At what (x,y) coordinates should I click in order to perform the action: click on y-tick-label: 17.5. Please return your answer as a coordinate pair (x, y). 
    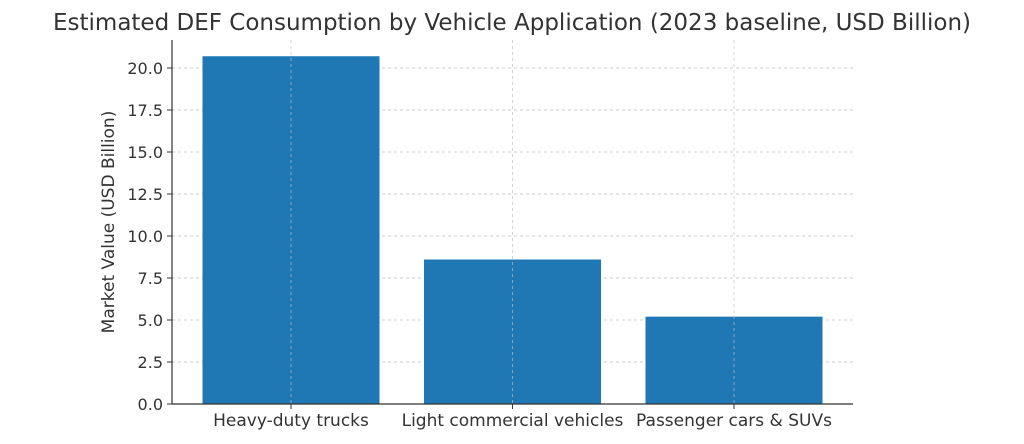
    Looking at the image, I should click on (145, 110).